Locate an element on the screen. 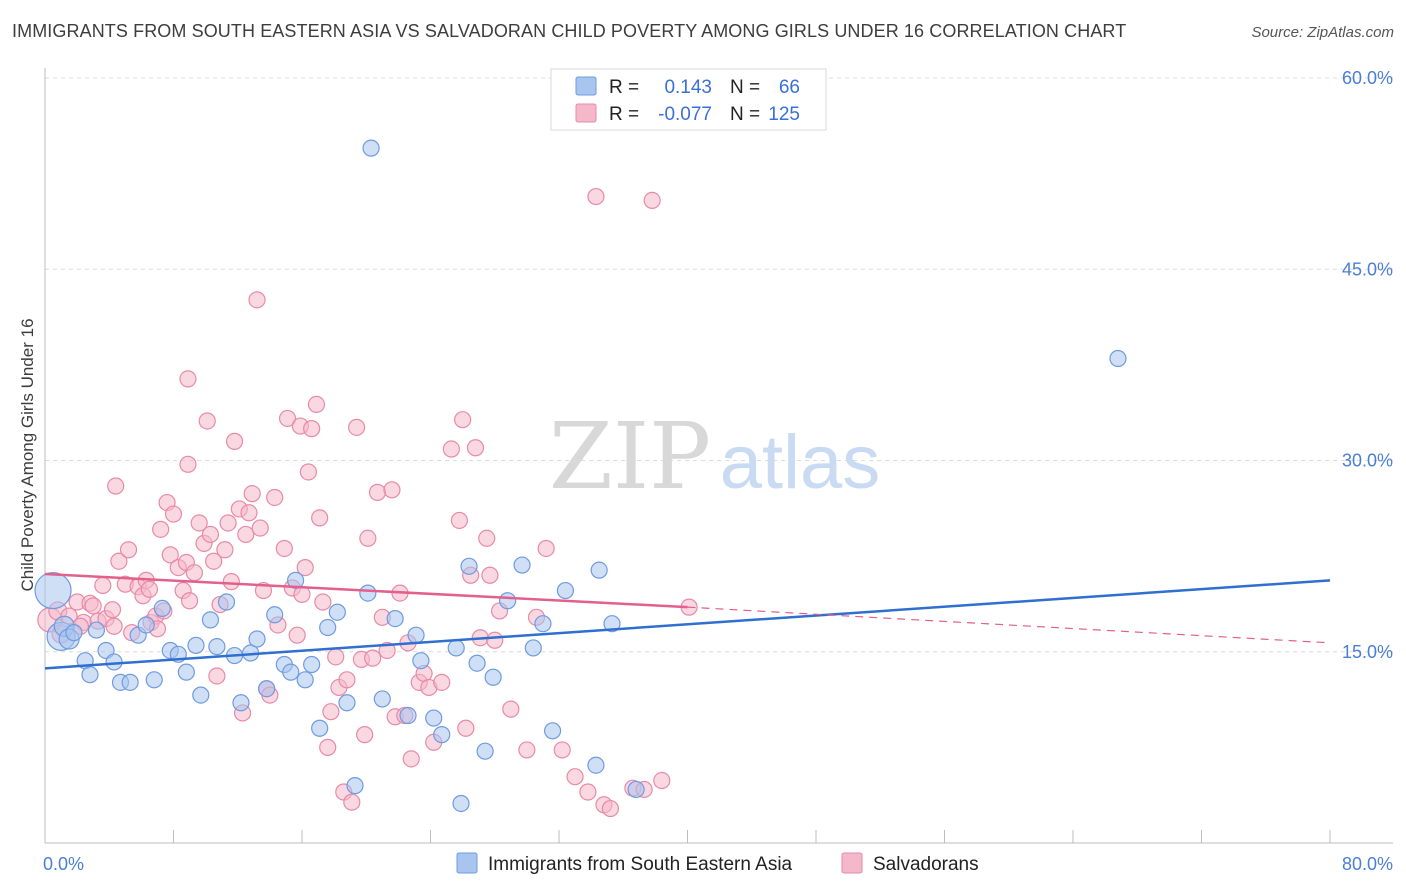 The width and height of the screenshot is (1406, 892). x-tick-label-max: 80.0% is located at coordinates (1367, 864).